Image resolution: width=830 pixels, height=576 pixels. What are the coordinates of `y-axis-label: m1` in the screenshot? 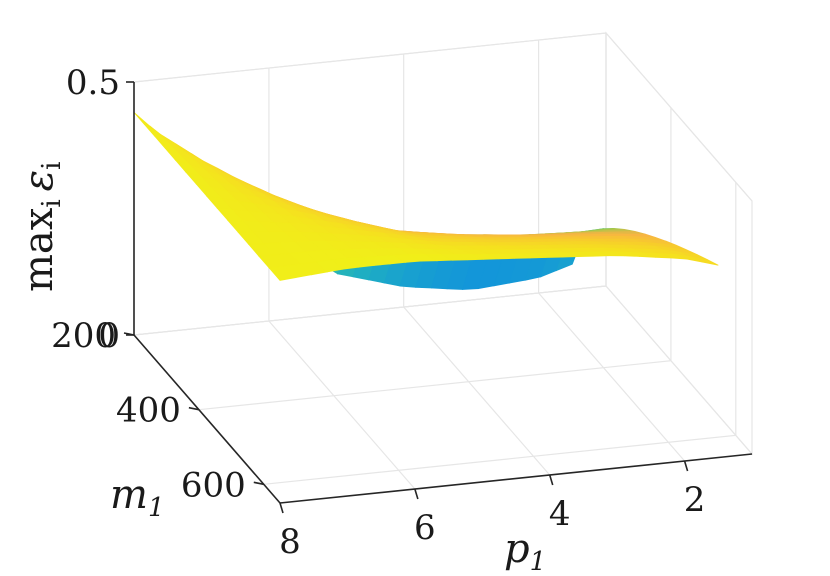 It's located at (137, 497).